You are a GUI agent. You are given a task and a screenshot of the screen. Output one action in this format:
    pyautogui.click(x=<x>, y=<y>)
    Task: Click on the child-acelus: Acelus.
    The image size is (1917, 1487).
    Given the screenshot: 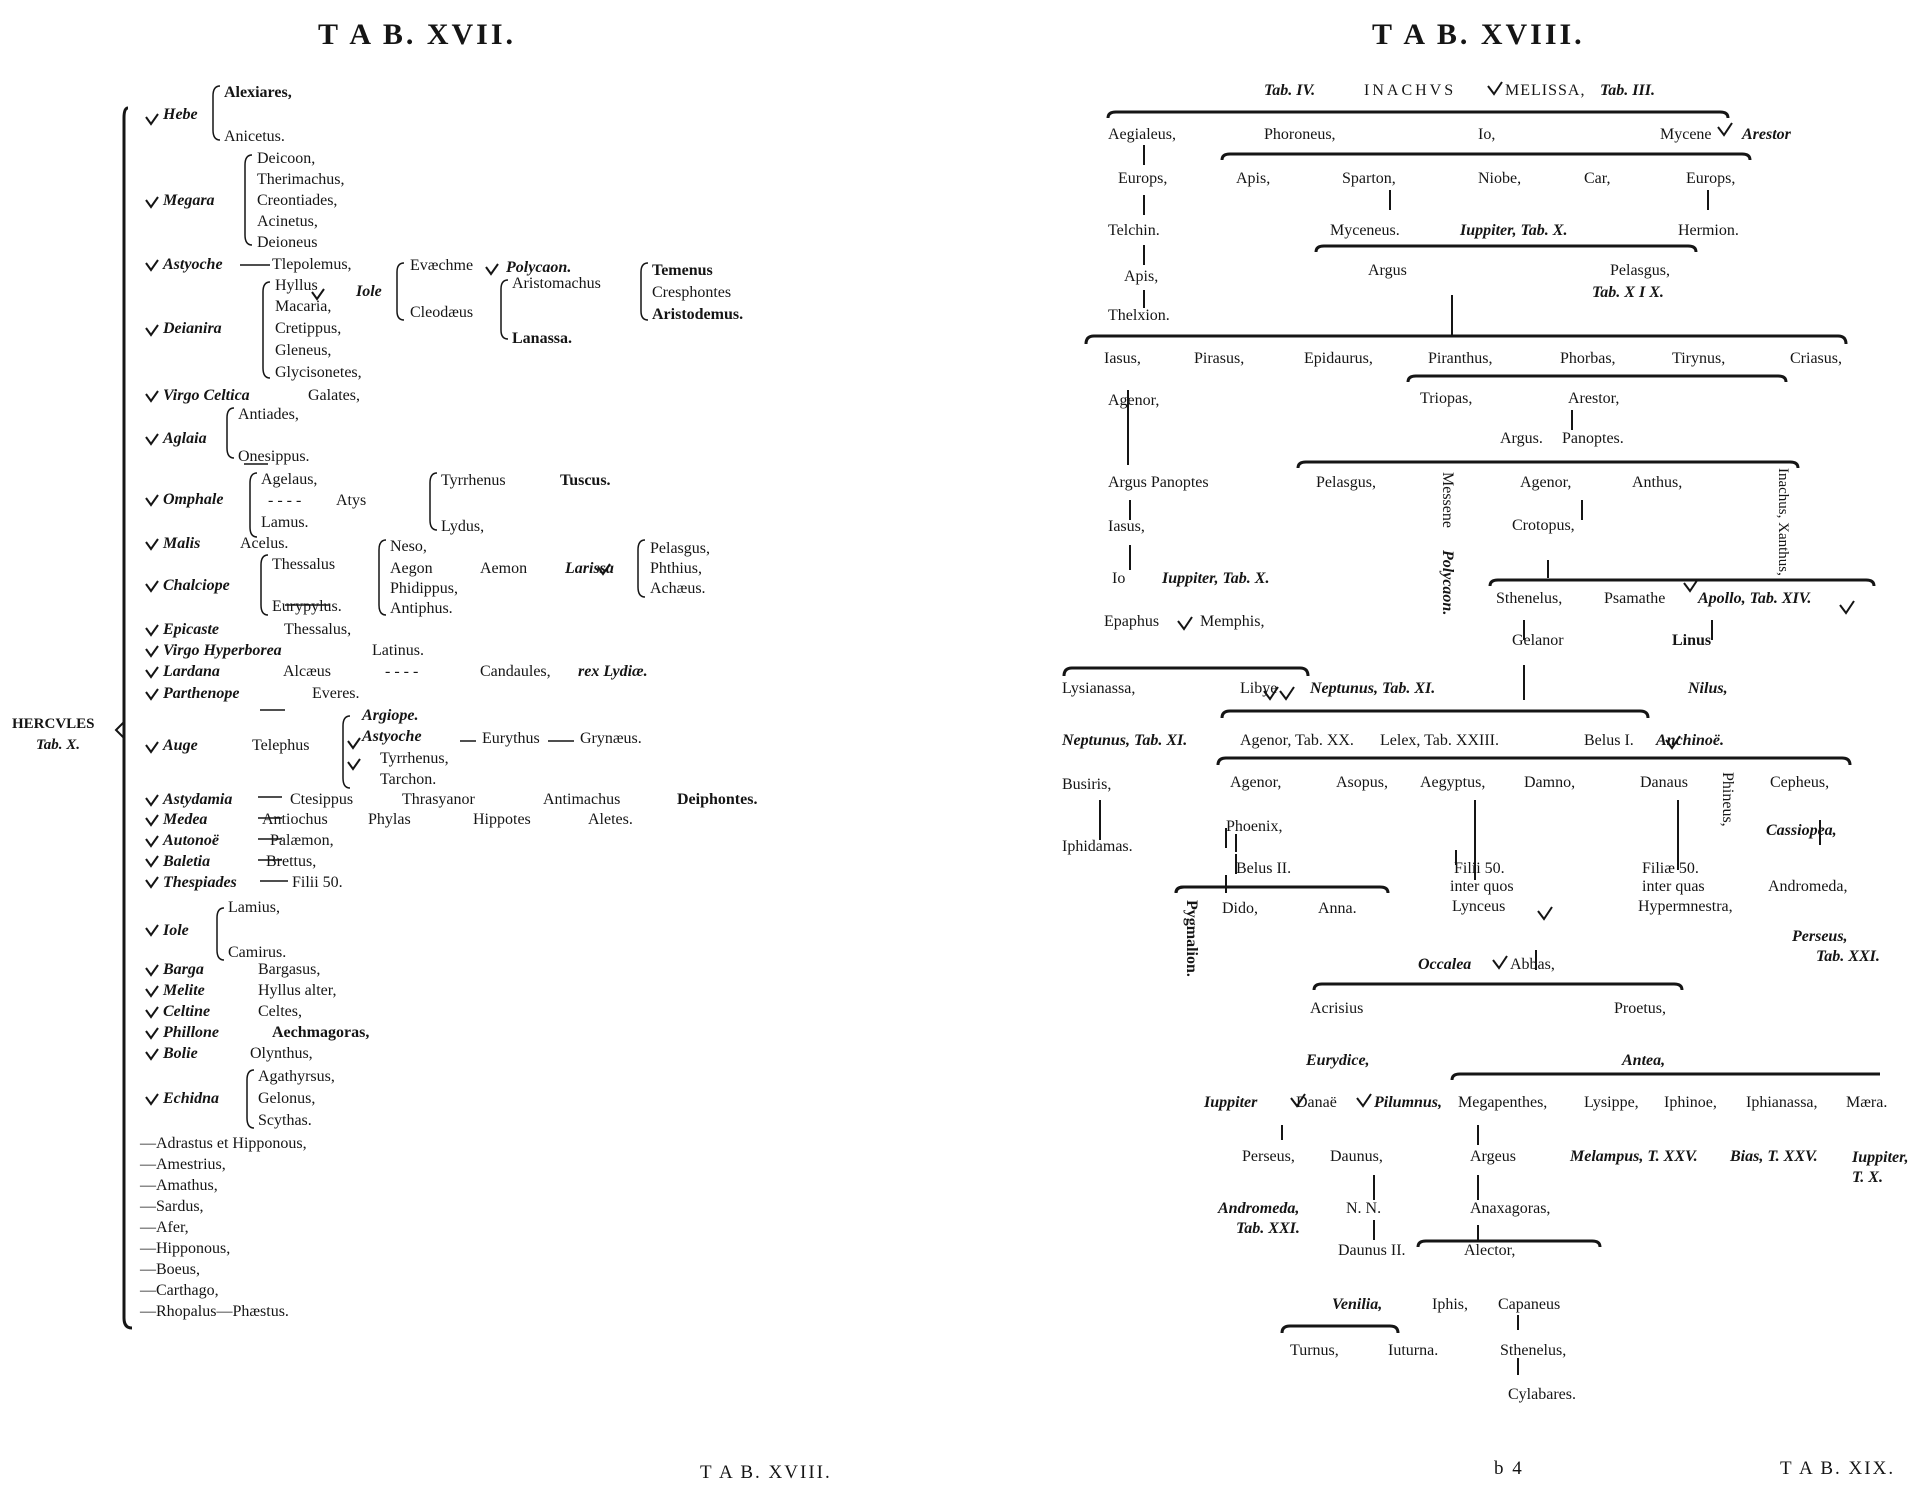 What is the action you would take?
    pyautogui.click(x=264, y=543)
    